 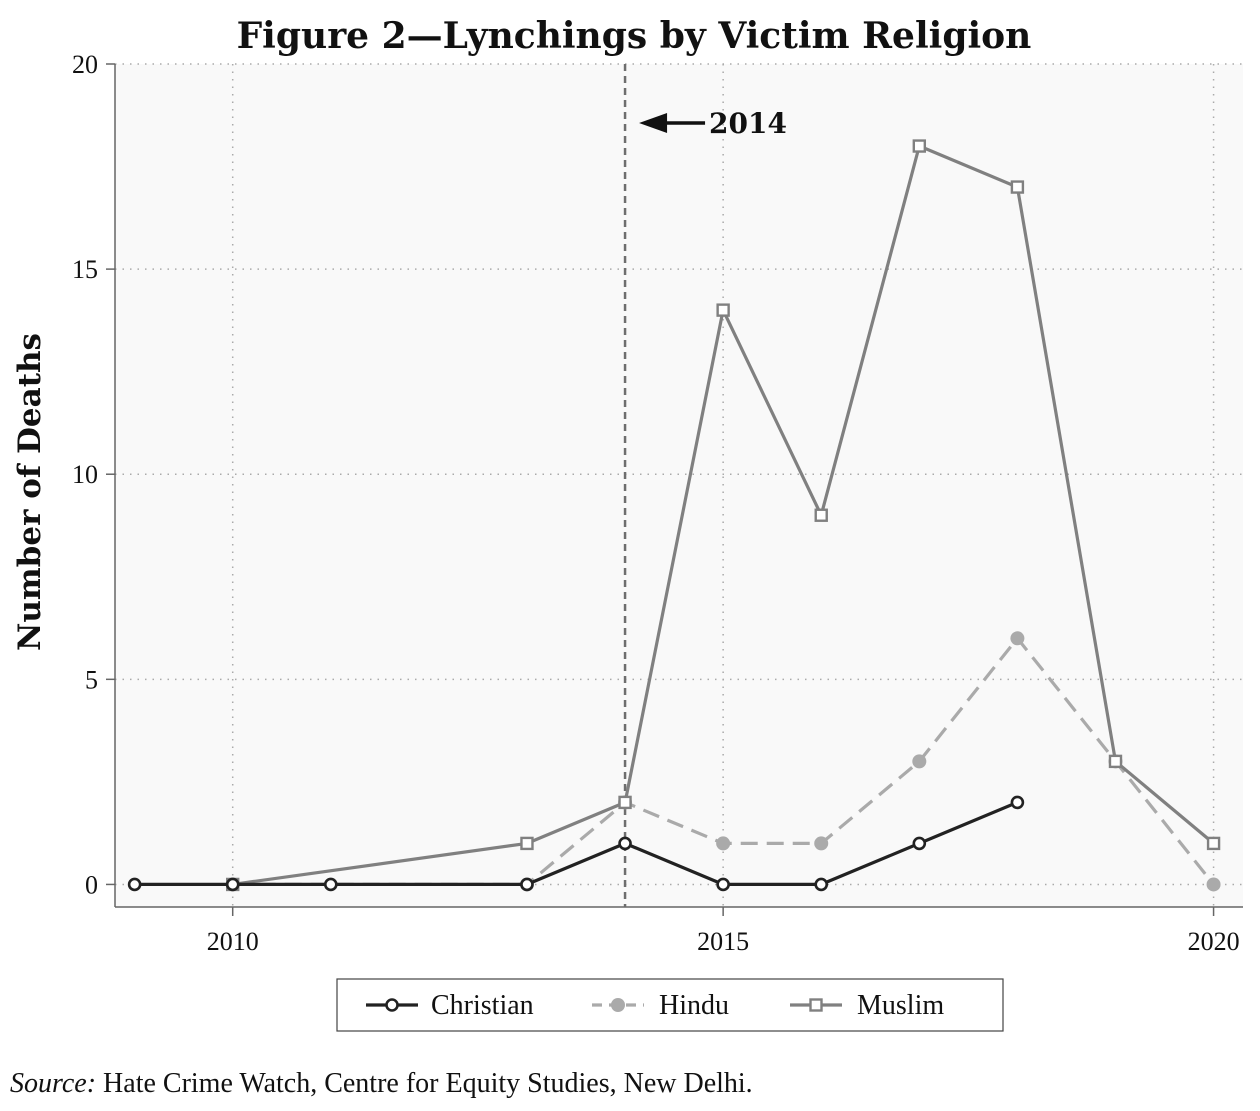 What do you see at coordinates (748, 123) in the screenshot?
I see `annotation-label: 2014` at bounding box center [748, 123].